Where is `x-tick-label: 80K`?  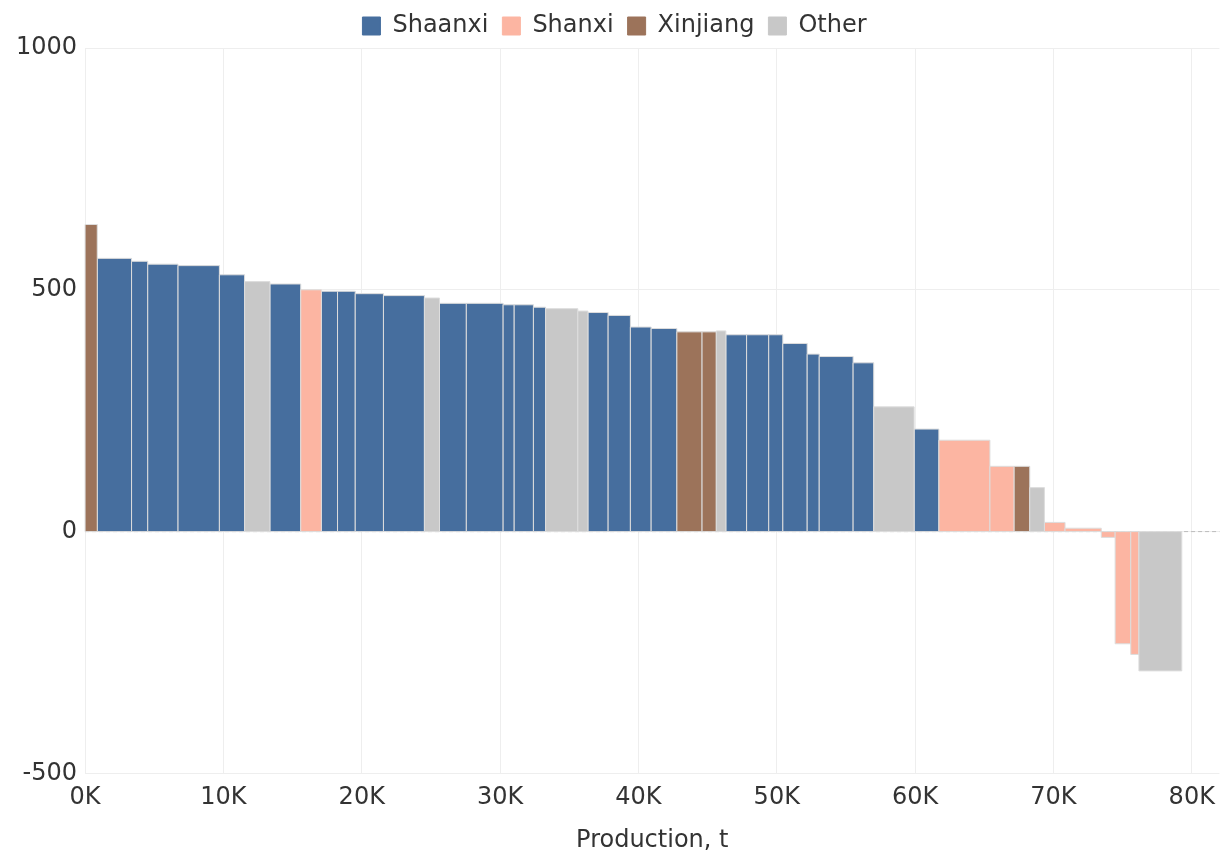
x-tick-label: 80K is located at coordinates (1192, 796).